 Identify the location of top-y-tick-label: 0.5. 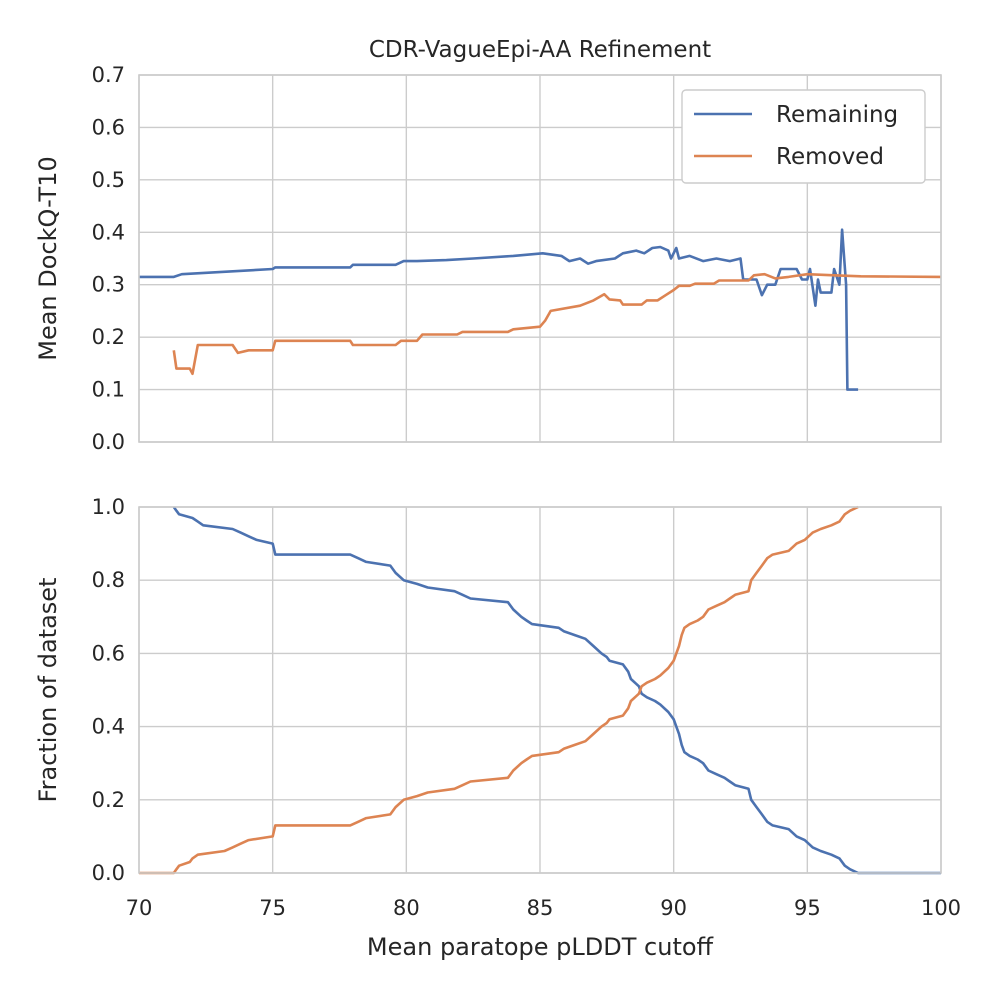
(108, 180).